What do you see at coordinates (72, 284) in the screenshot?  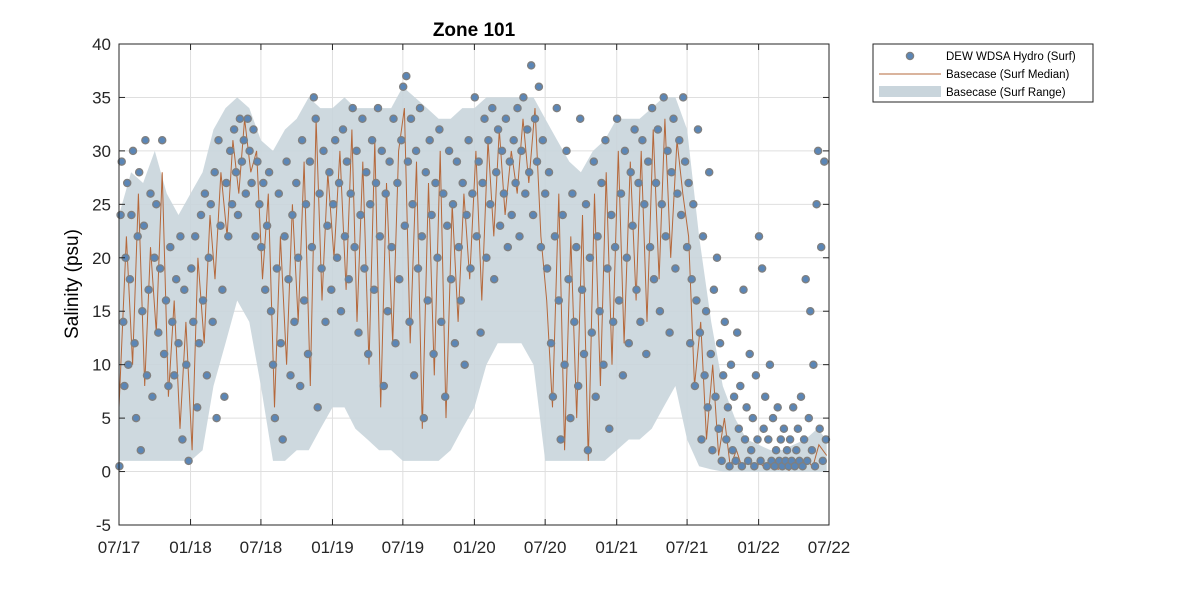 I see `y-axis-label: Salinity (psu)` at bounding box center [72, 284].